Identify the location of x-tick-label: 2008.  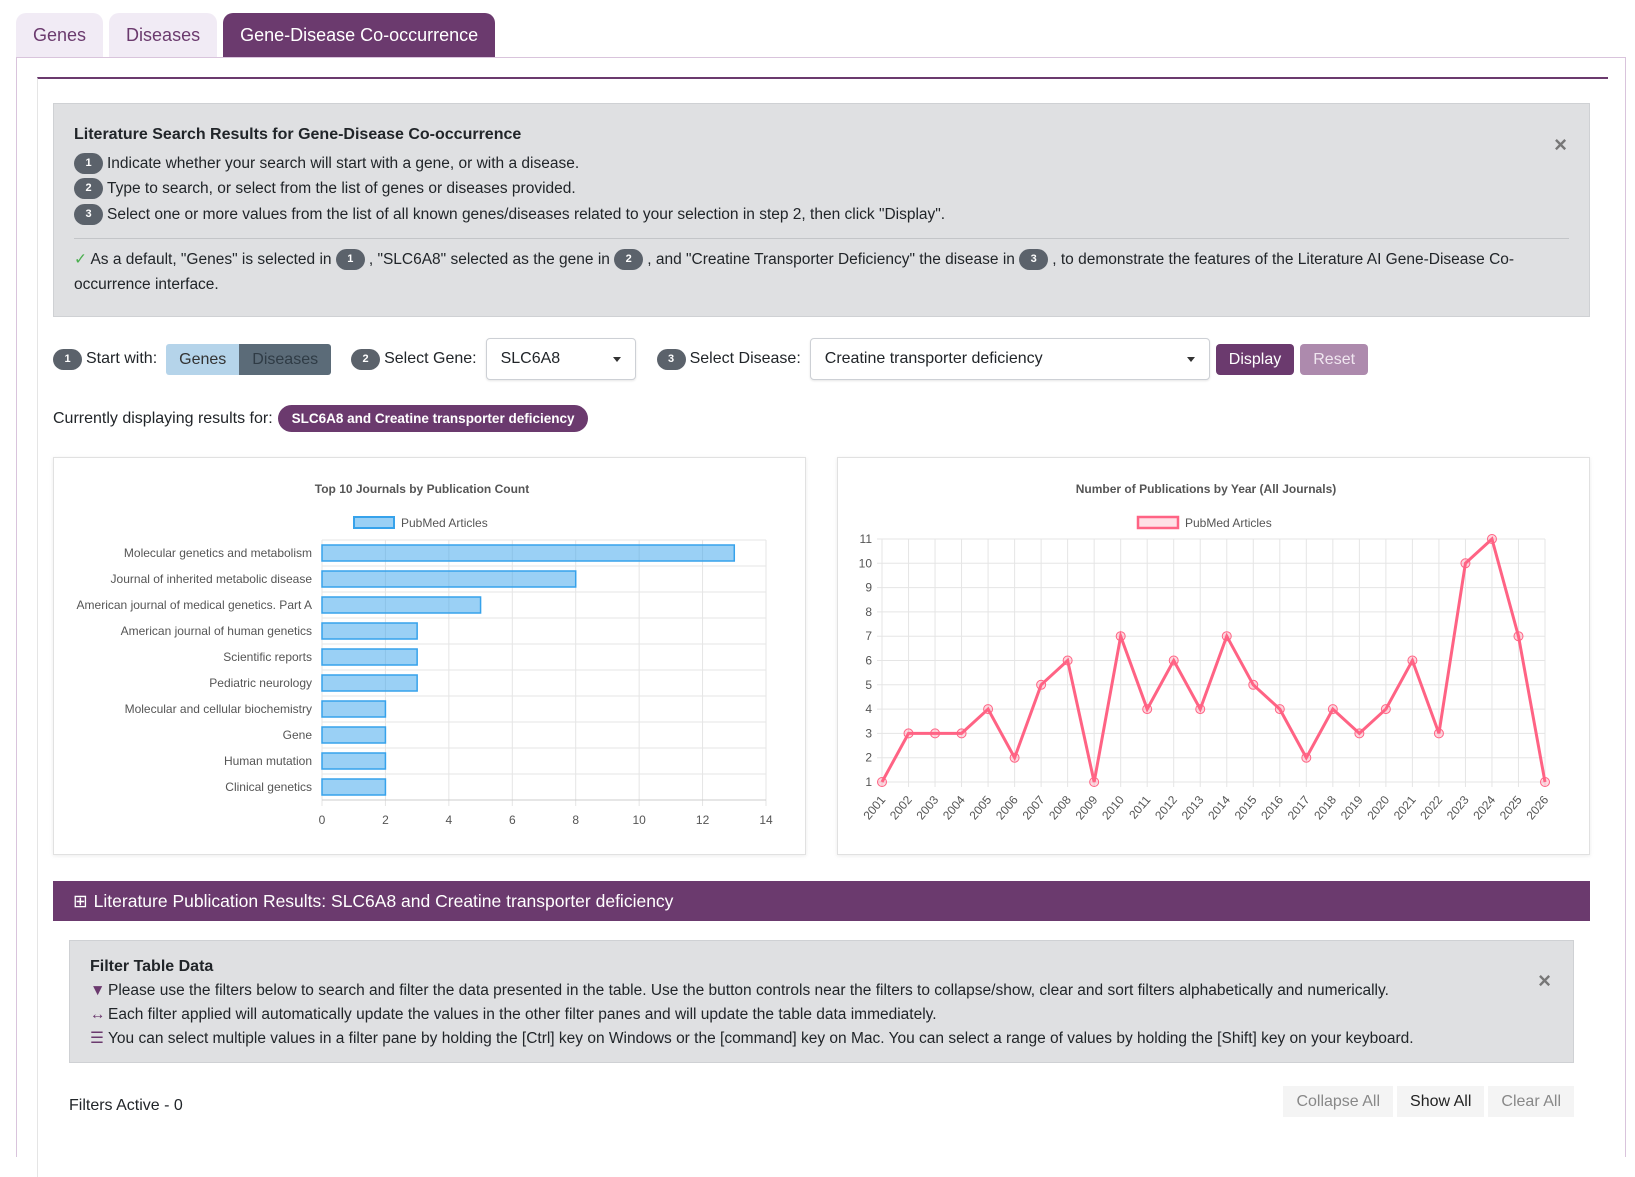
(1060, 808).